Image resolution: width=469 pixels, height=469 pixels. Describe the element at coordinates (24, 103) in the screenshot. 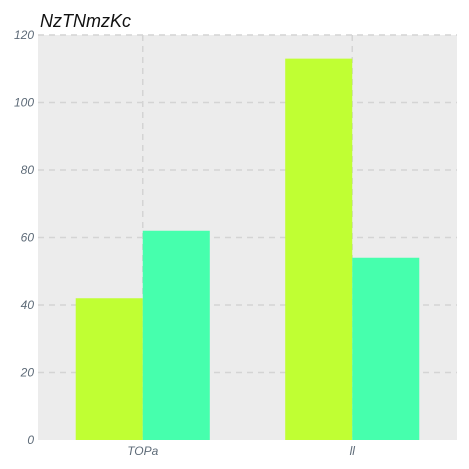

I see `y-tick-label: 100` at that location.